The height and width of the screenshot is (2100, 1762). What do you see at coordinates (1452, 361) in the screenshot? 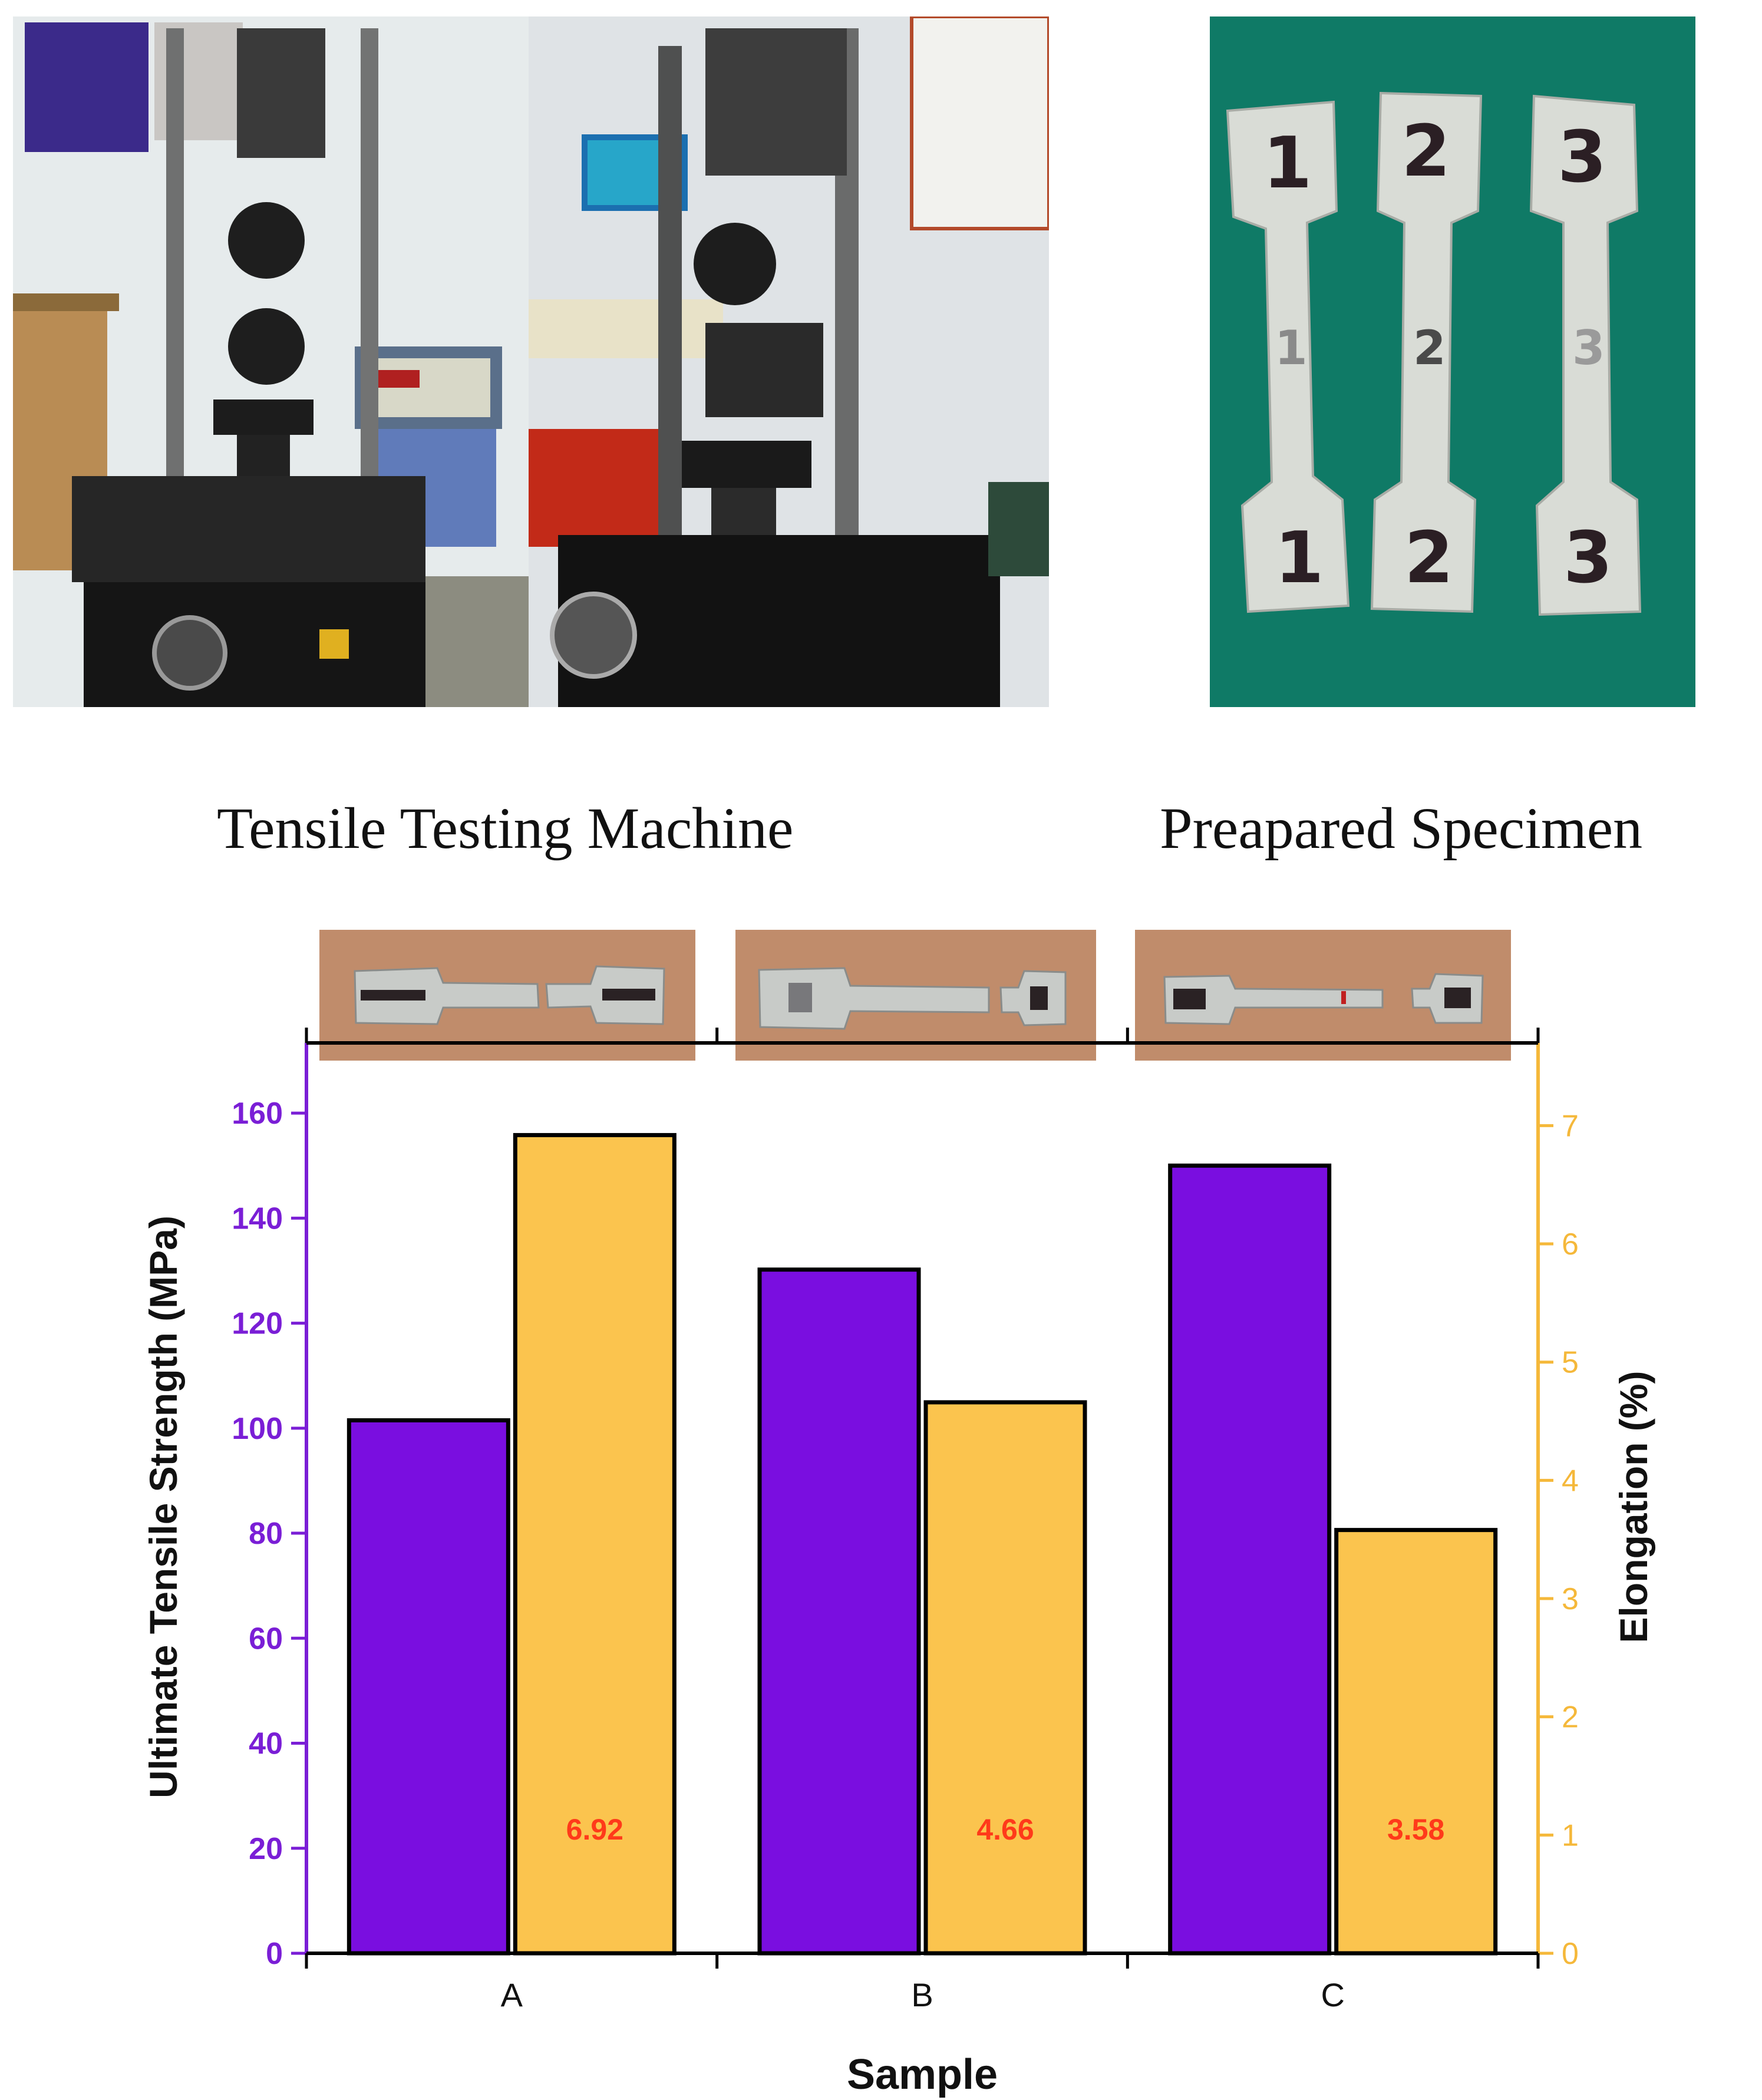
I see `specimen-photo: 1 2 3 1 2 3 1 2 3` at bounding box center [1452, 361].